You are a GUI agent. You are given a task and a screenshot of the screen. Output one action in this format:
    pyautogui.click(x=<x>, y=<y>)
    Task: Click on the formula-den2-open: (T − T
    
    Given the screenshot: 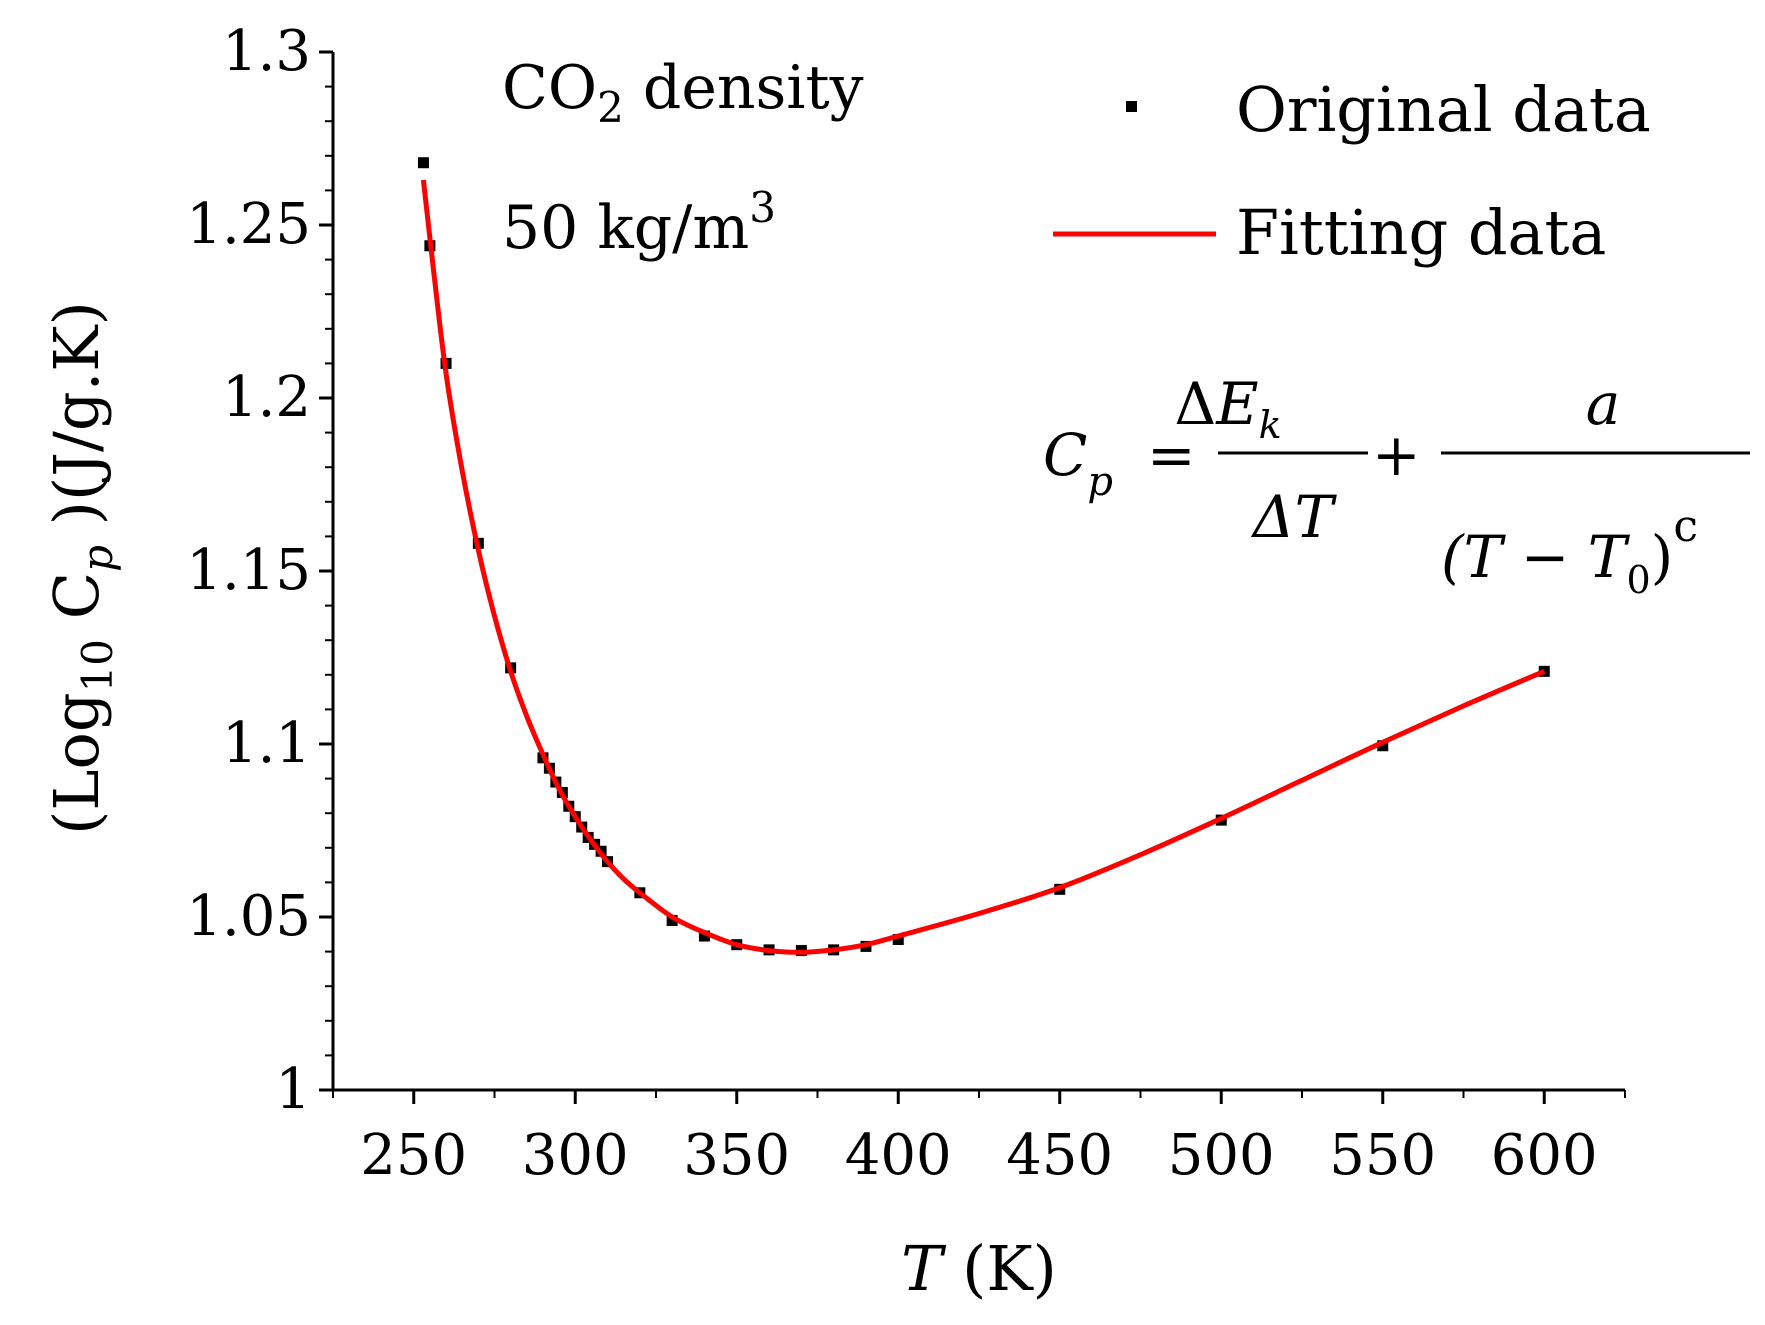 What is the action you would take?
    pyautogui.click(x=1536, y=557)
    